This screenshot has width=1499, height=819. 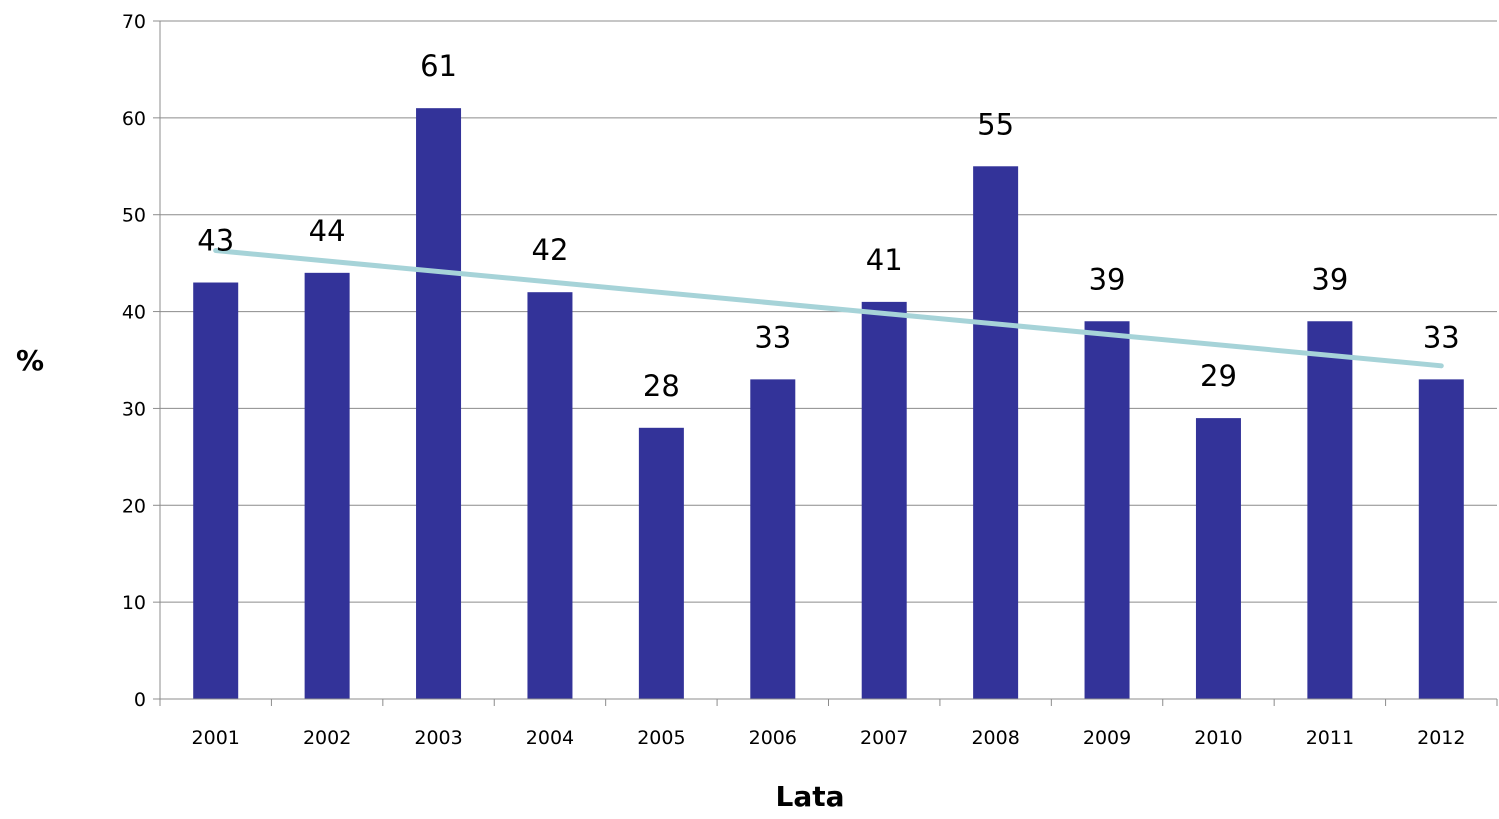 I want to click on data-label: 61, so click(x=438, y=66).